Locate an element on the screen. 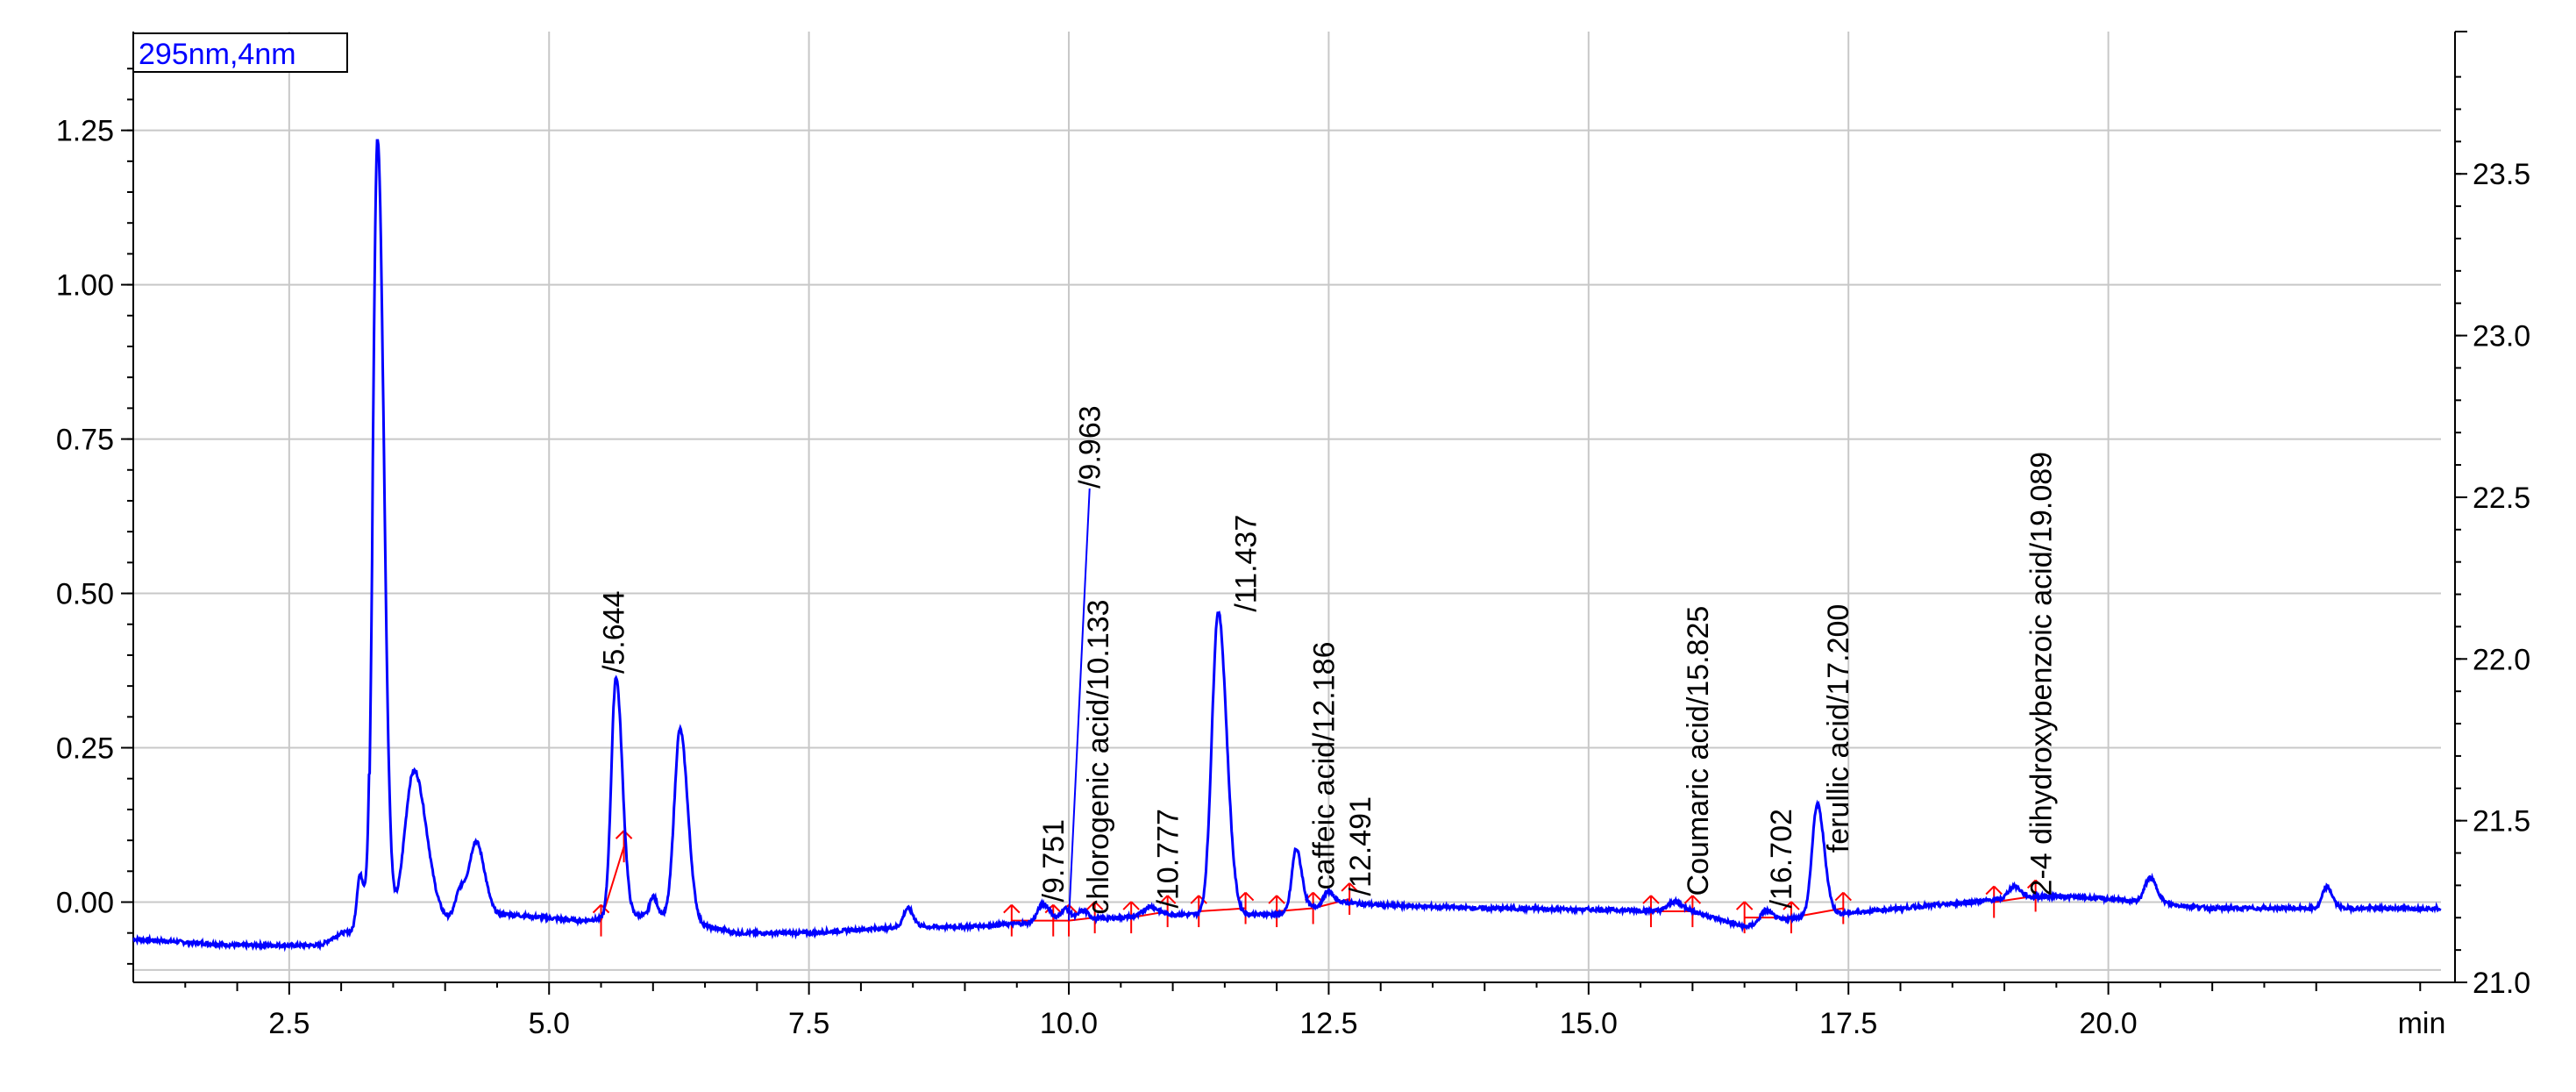  y2-tick-label: 21.0 is located at coordinates (2501, 983).